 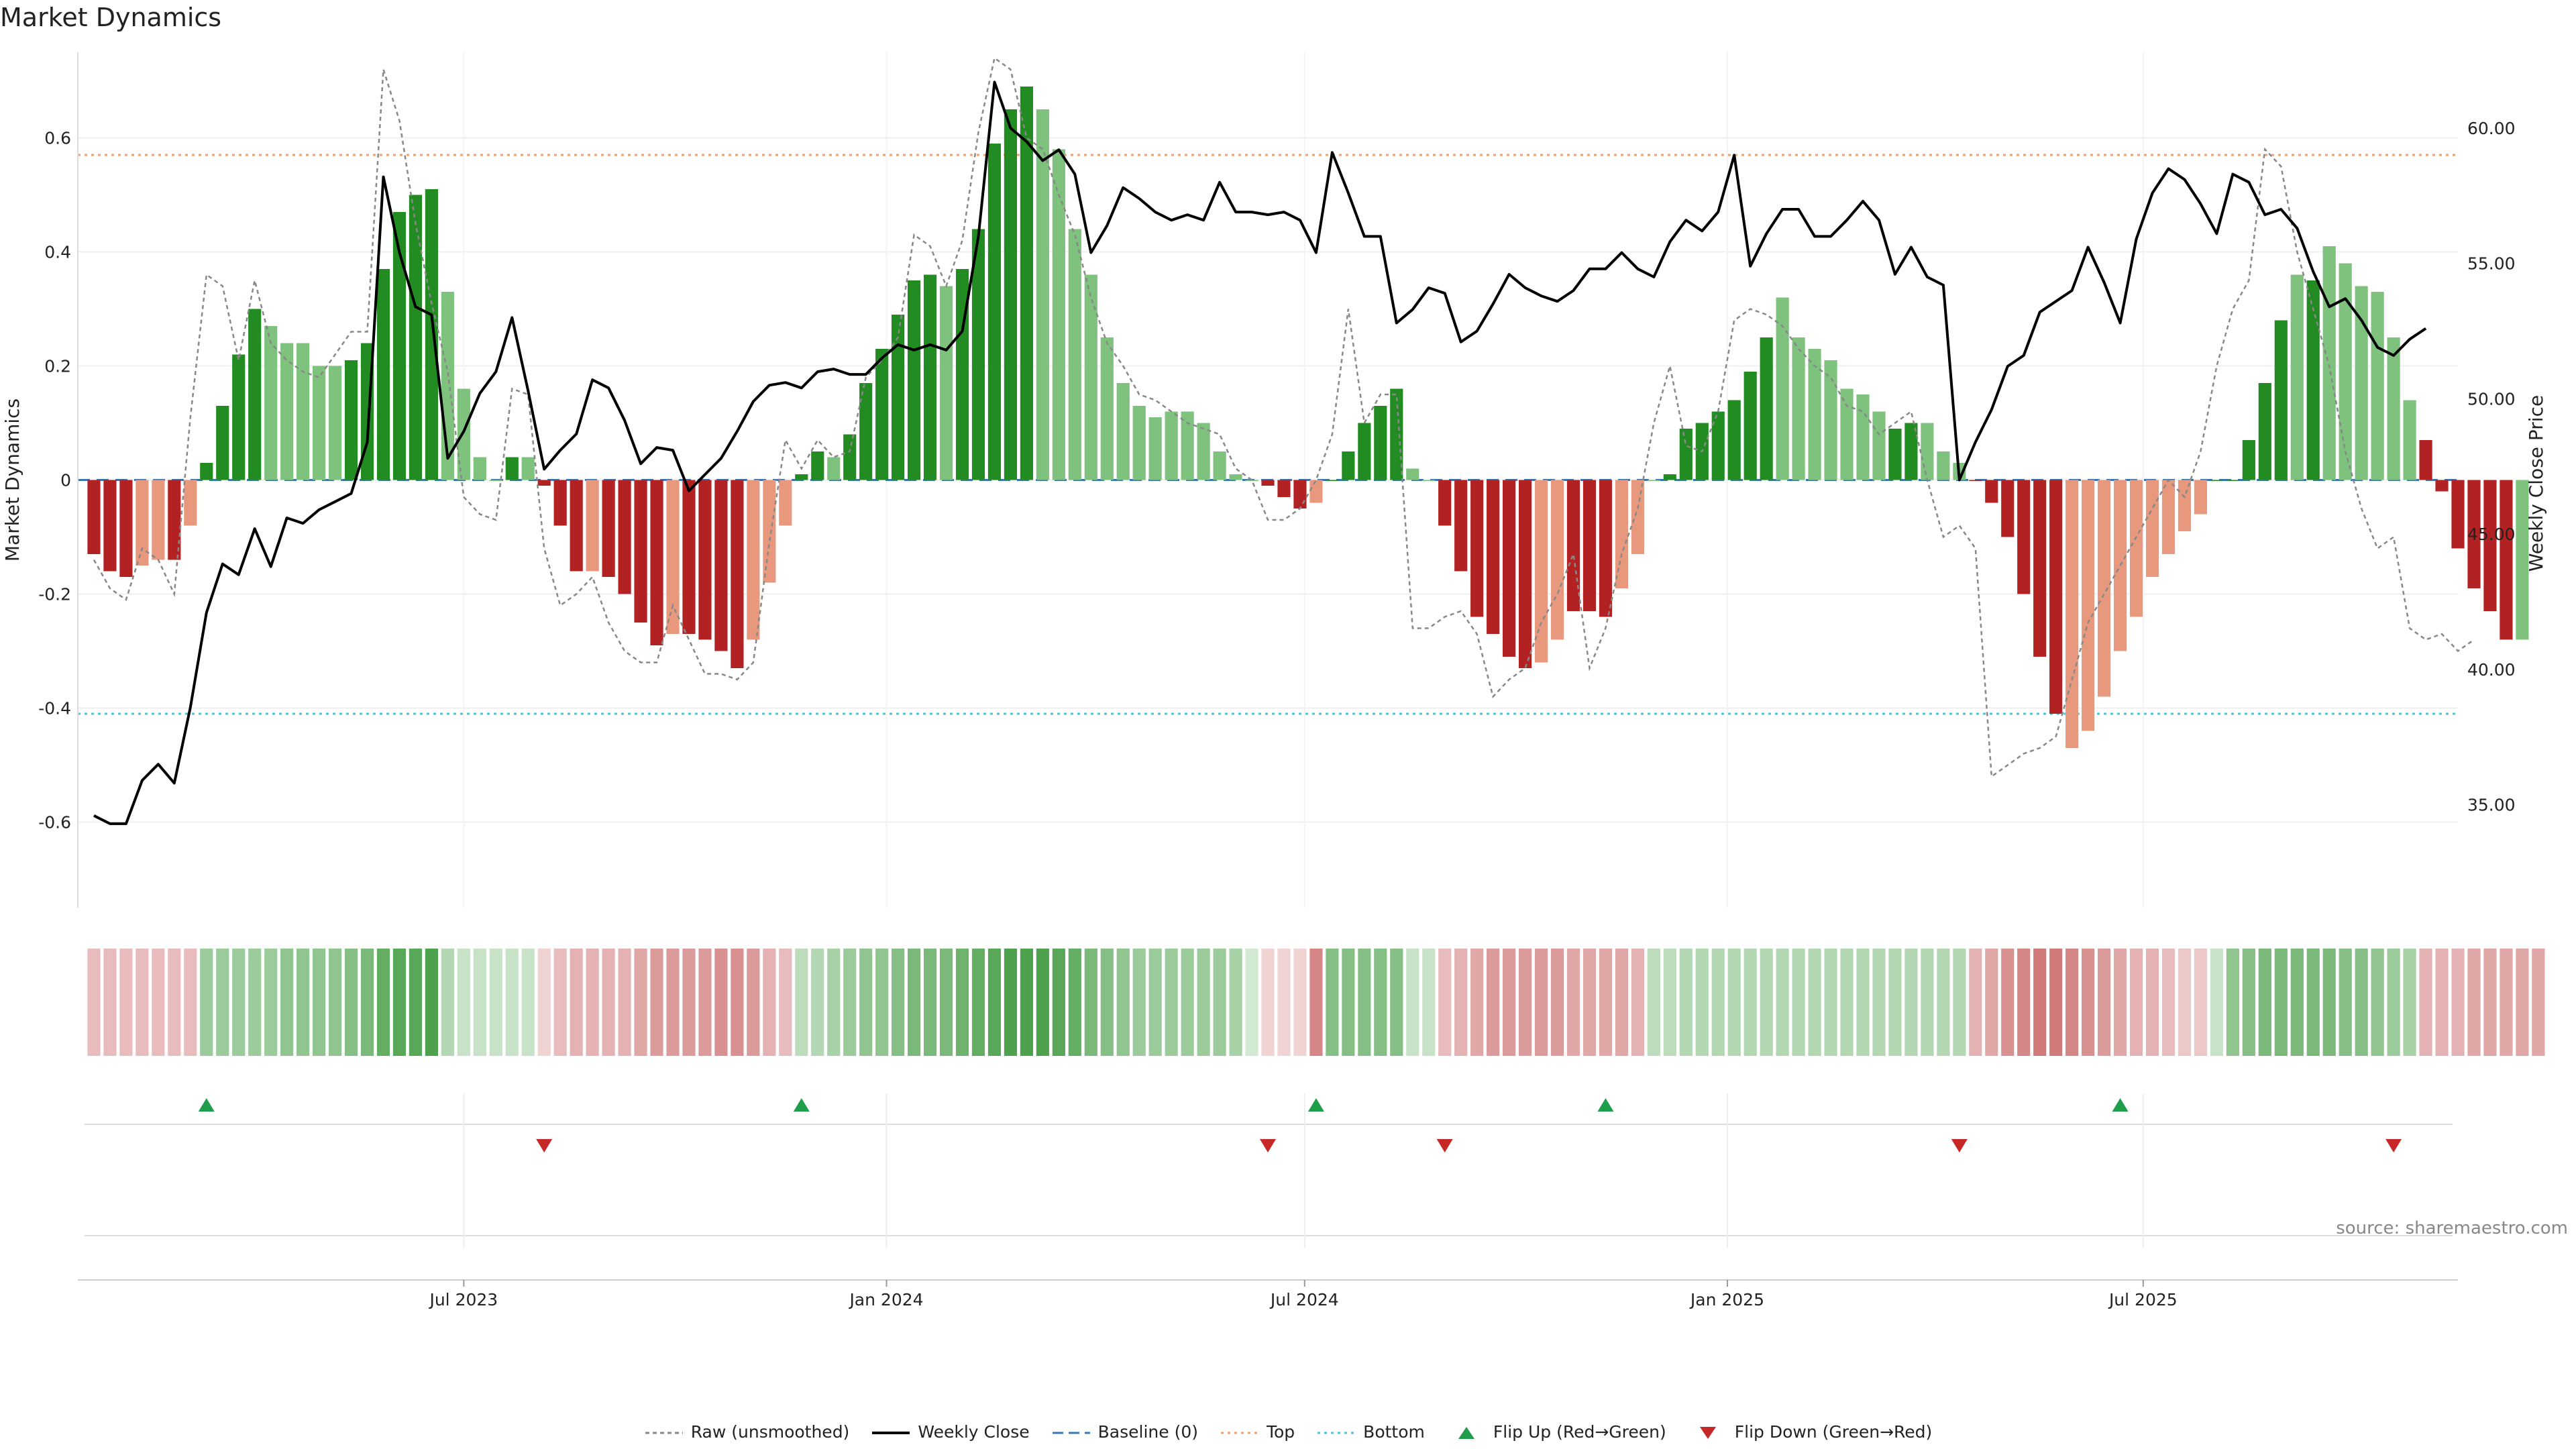 I want to click on x-tick-label: Jul 2025, so click(x=2143, y=1299).